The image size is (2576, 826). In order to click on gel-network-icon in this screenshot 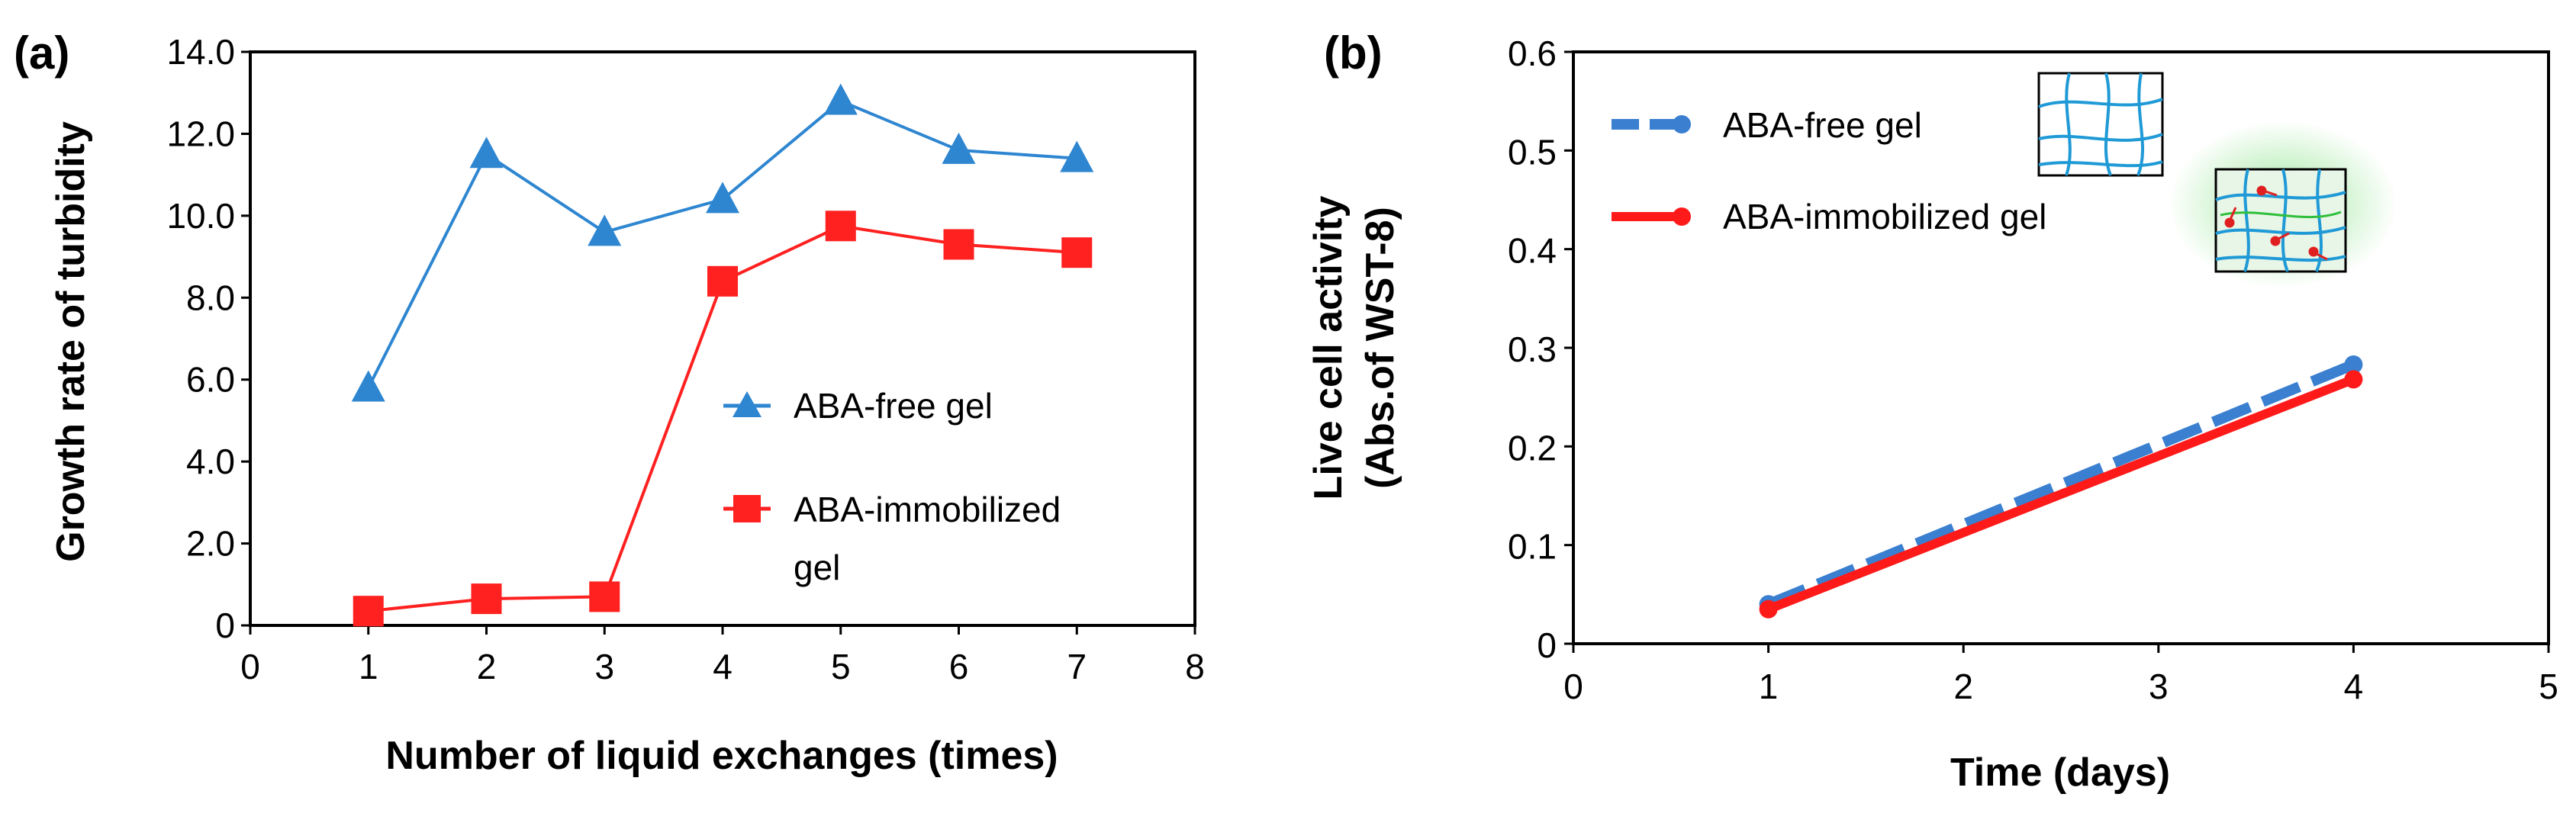, I will do `click(2100, 125)`.